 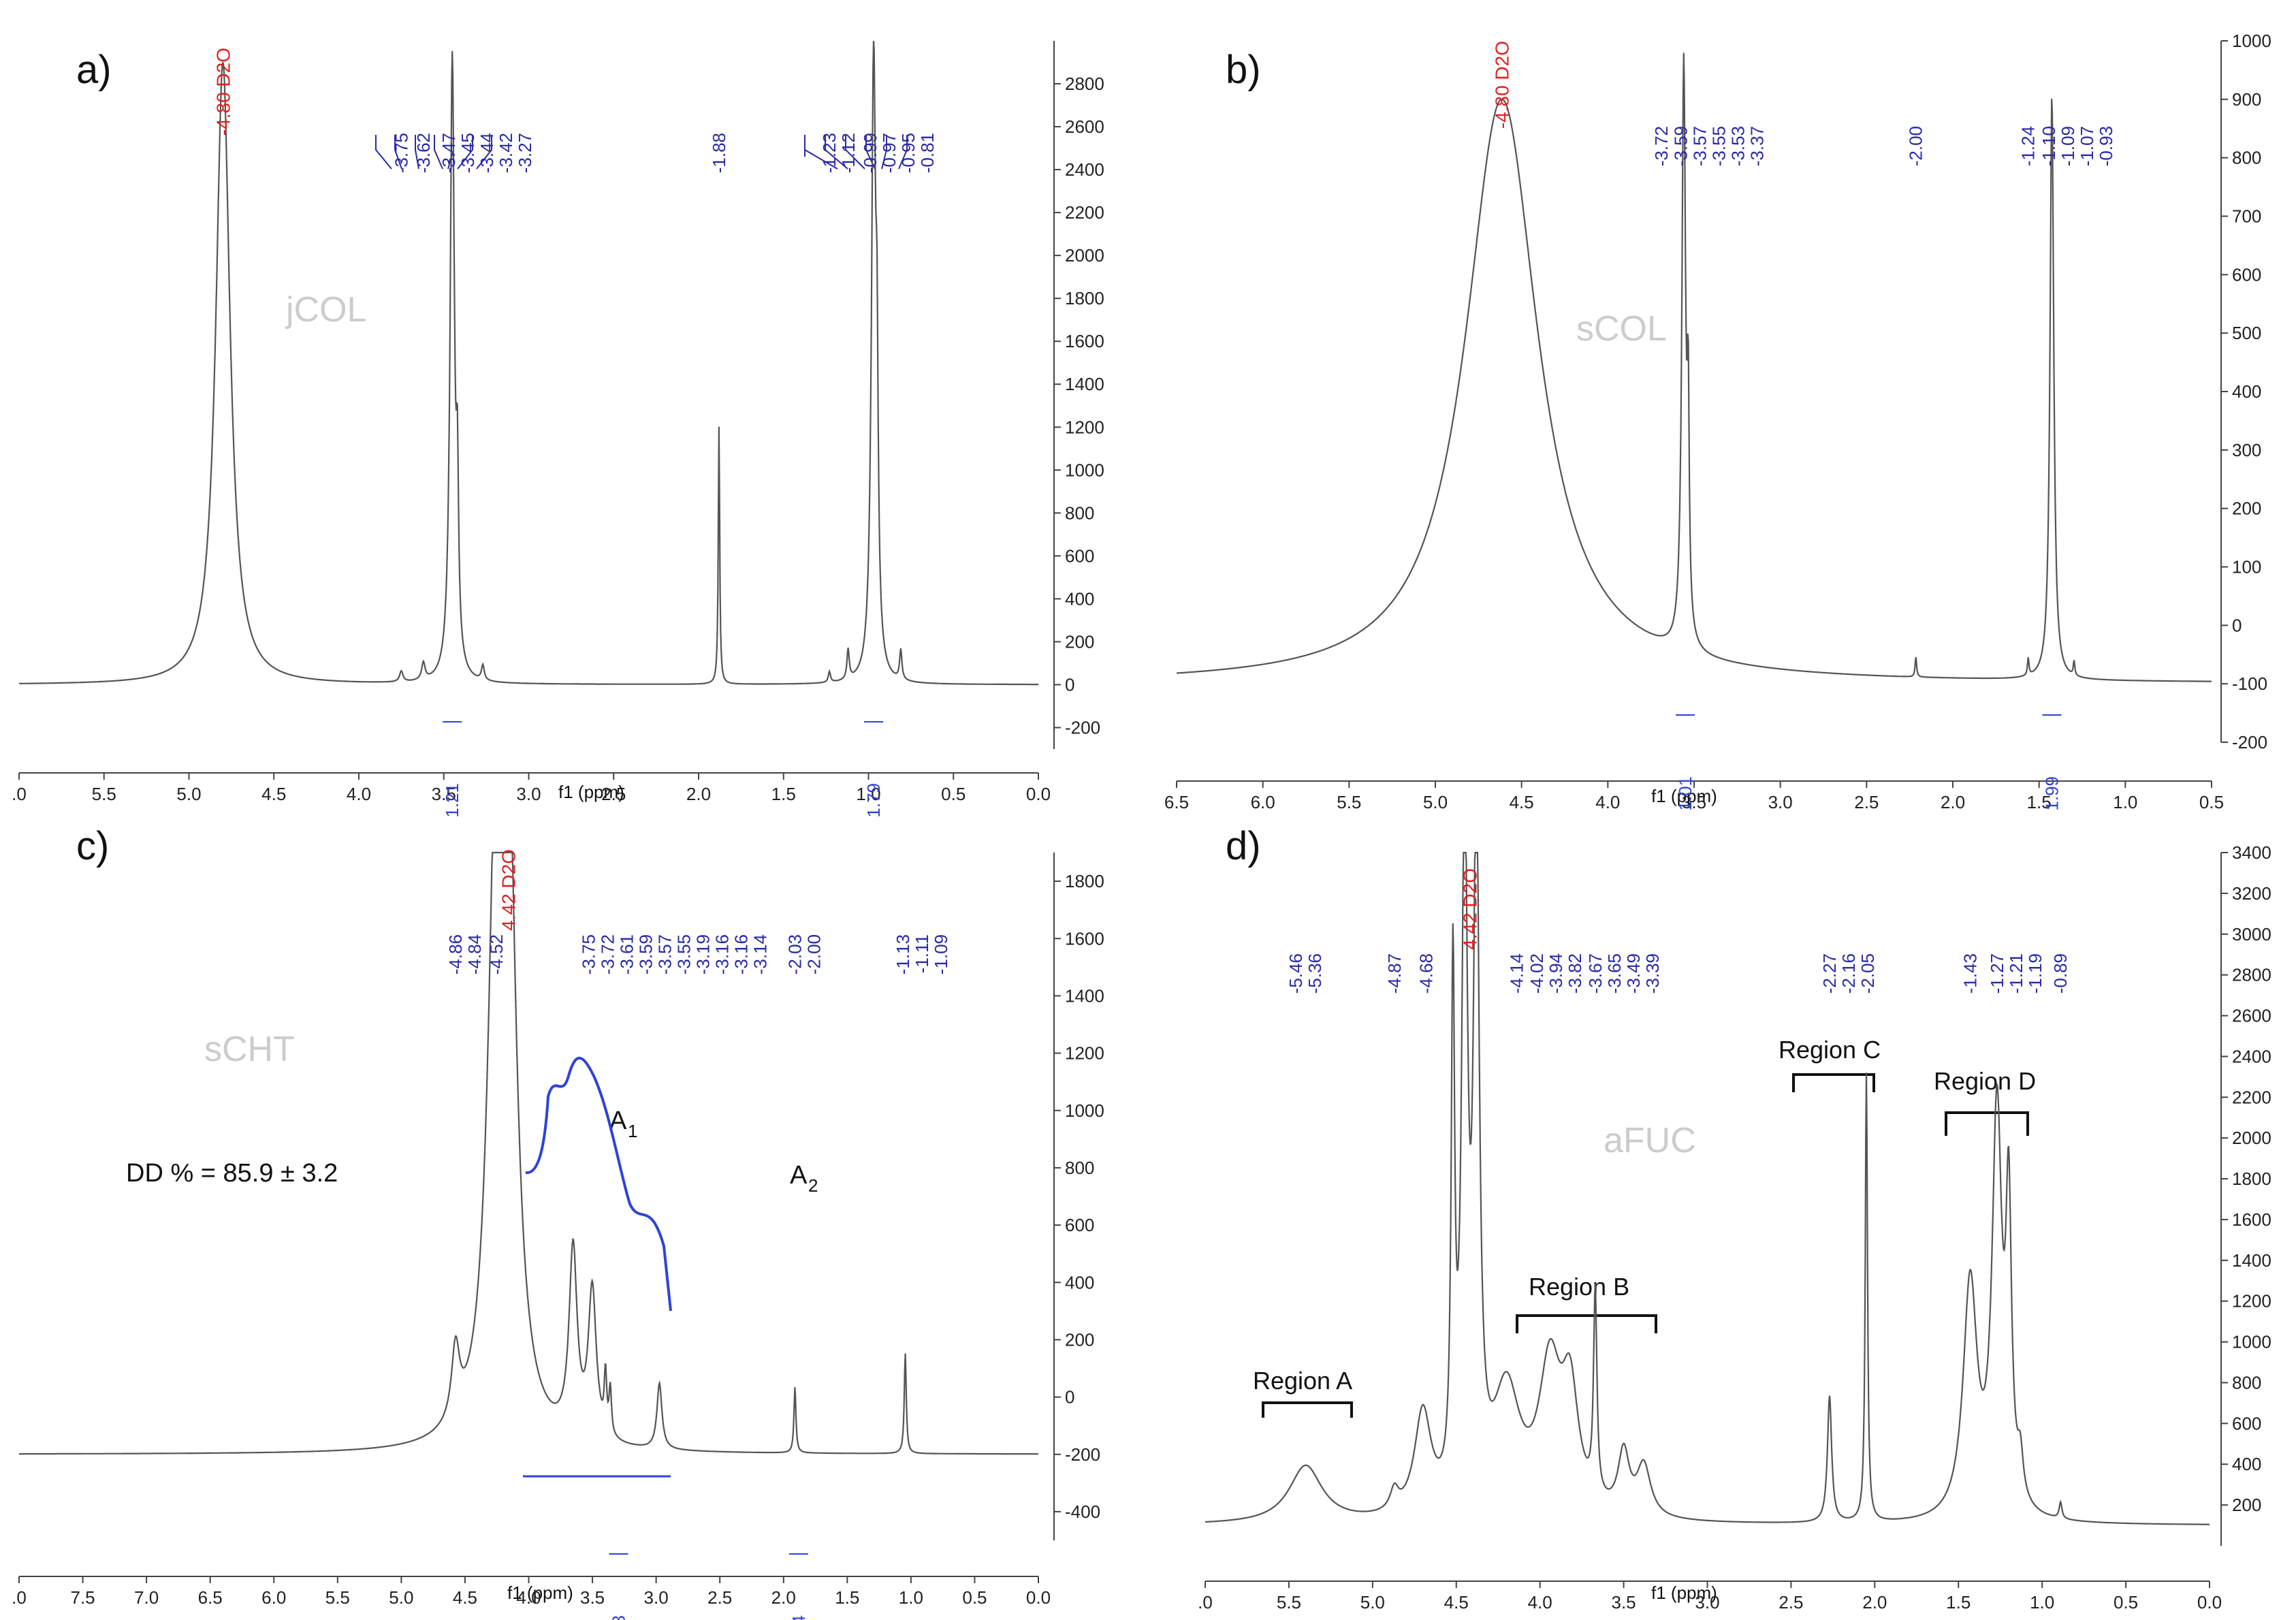 I want to click on peak-label: -3.49, so click(x=1633, y=974).